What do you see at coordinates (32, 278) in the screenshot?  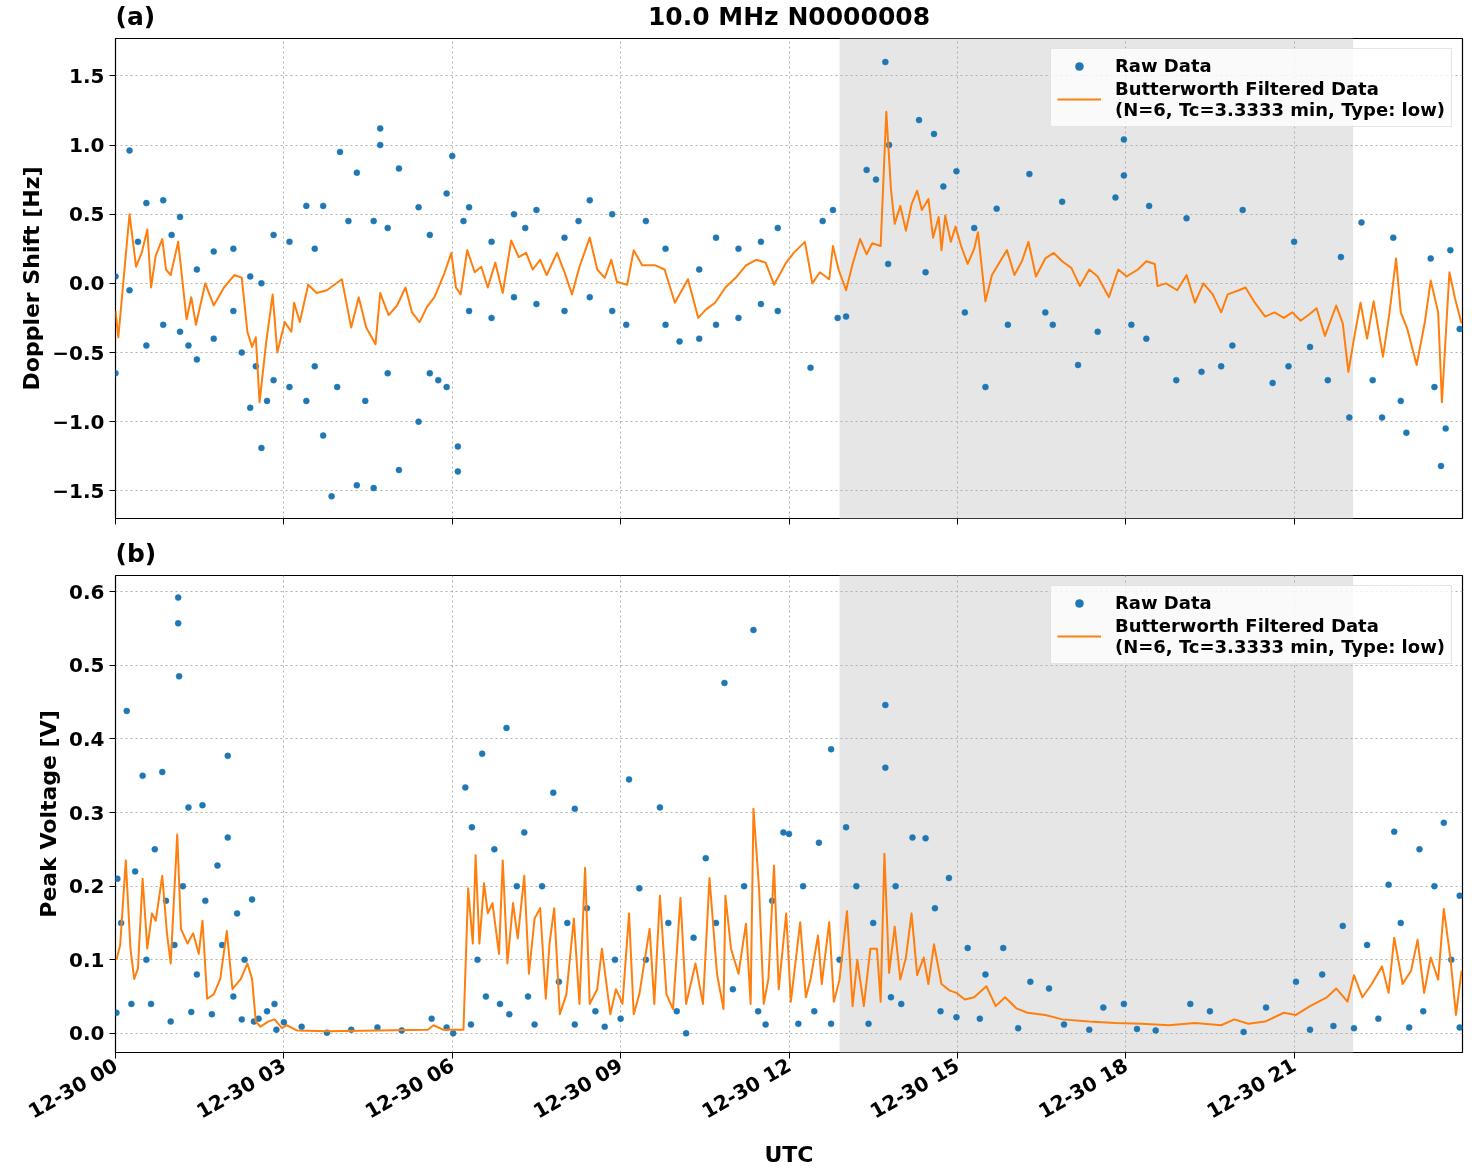 I see `y-axis-title: Doppler Shift [Hz]` at bounding box center [32, 278].